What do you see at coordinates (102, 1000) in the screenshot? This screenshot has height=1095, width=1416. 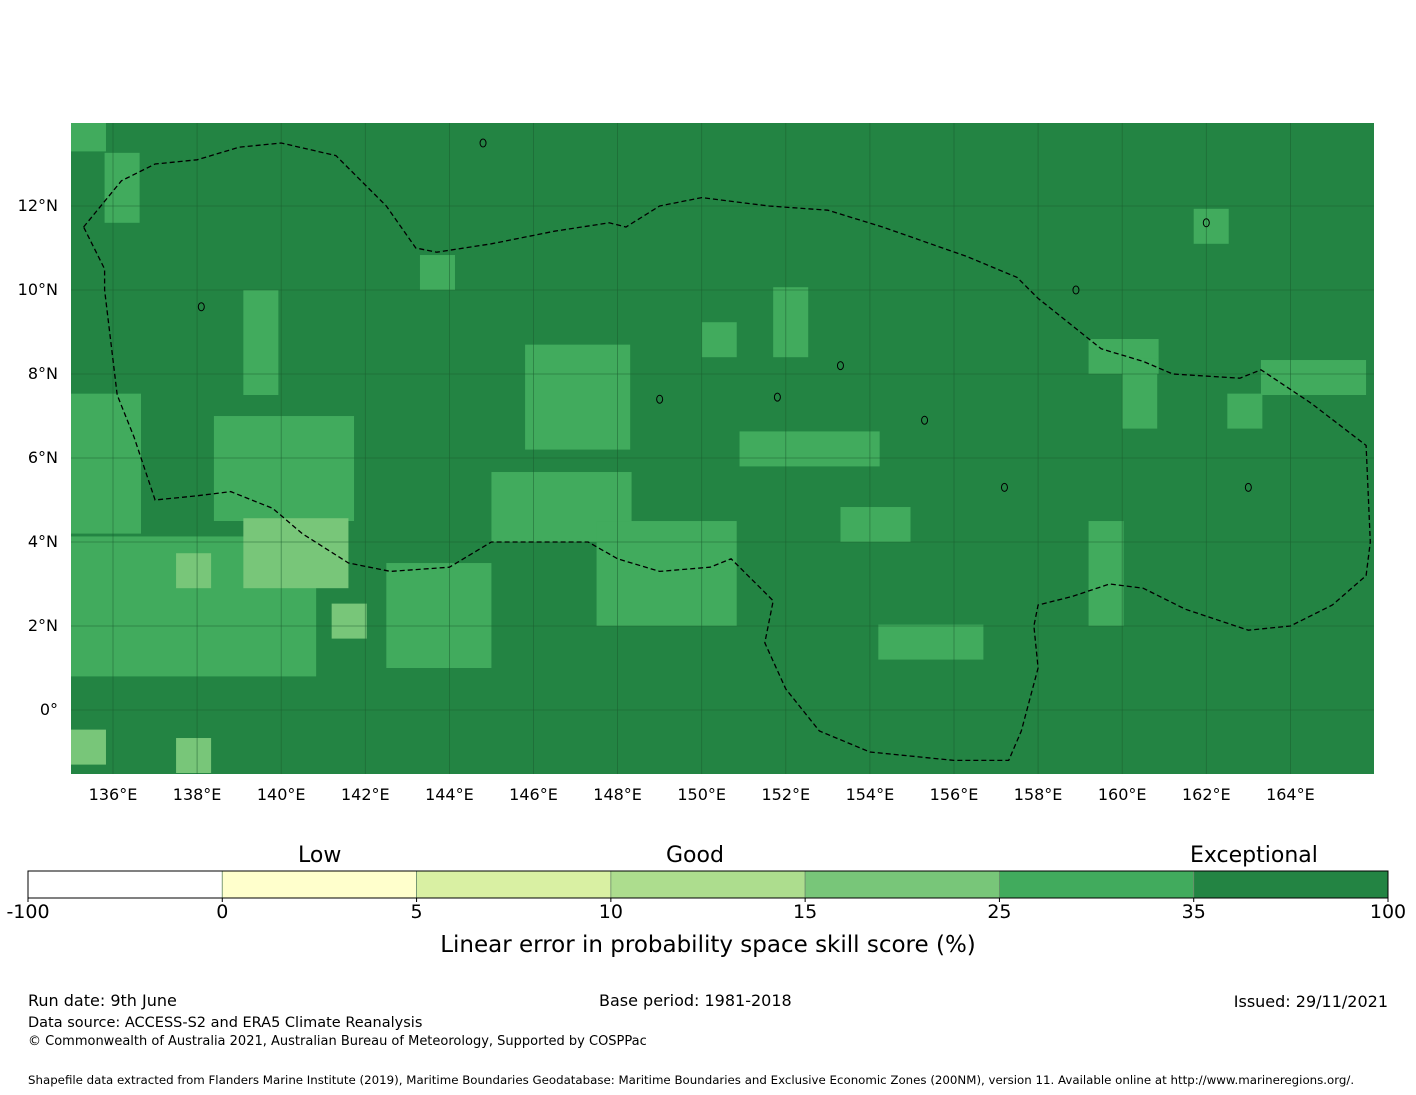 I see `run-date: Run date: 9th June` at bounding box center [102, 1000].